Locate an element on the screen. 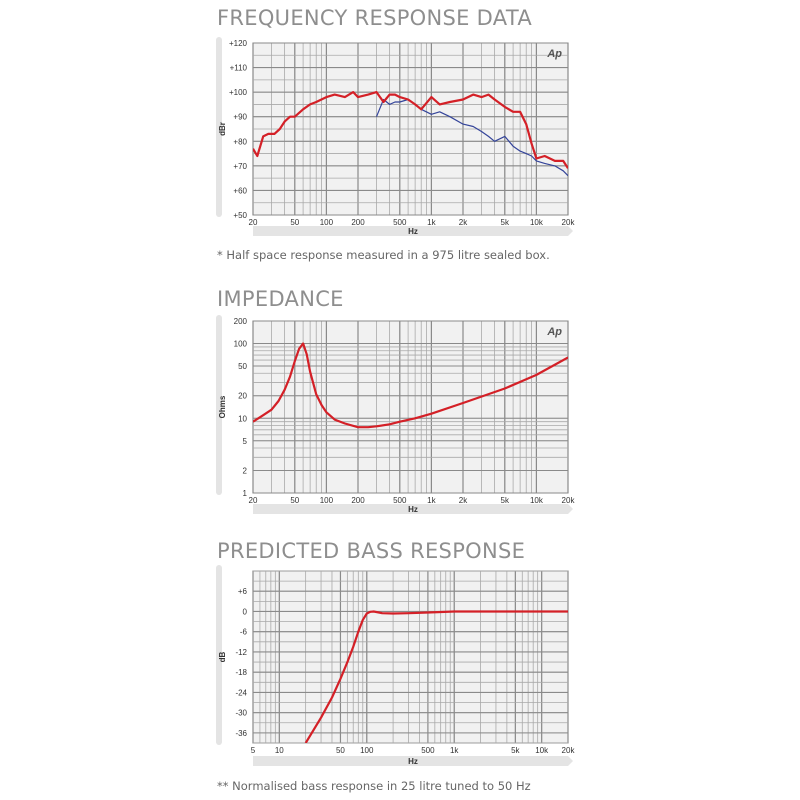 The image size is (800, 800). x-tick-label: 10 is located at coordinates (279, 750).